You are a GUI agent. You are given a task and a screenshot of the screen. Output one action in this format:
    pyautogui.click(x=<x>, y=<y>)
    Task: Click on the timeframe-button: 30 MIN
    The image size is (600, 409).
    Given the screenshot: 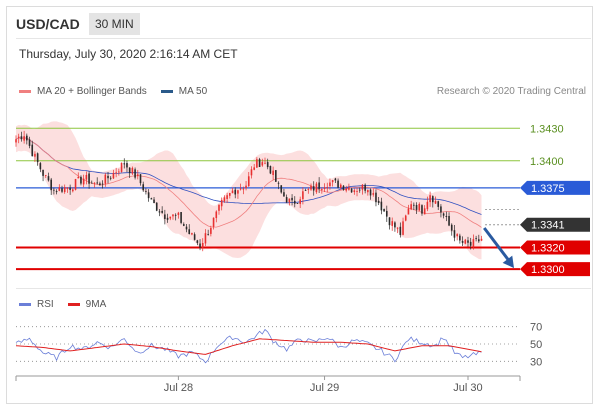 What is the action you would take?
    pyautogui.click(x=114, y=24)
    